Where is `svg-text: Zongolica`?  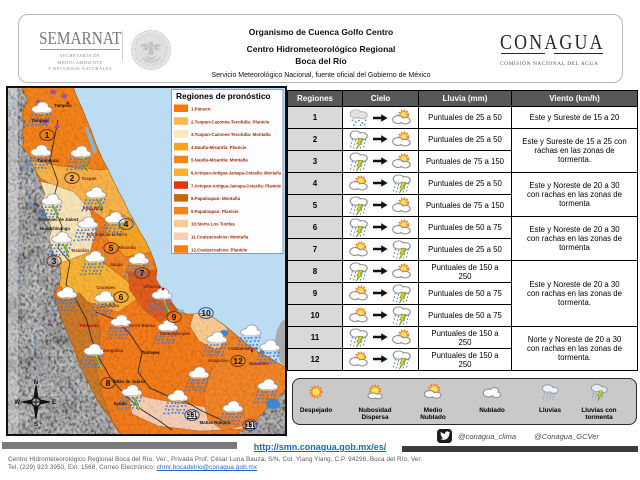
svg-text: Zongolica is located at coordinates (113, 350).